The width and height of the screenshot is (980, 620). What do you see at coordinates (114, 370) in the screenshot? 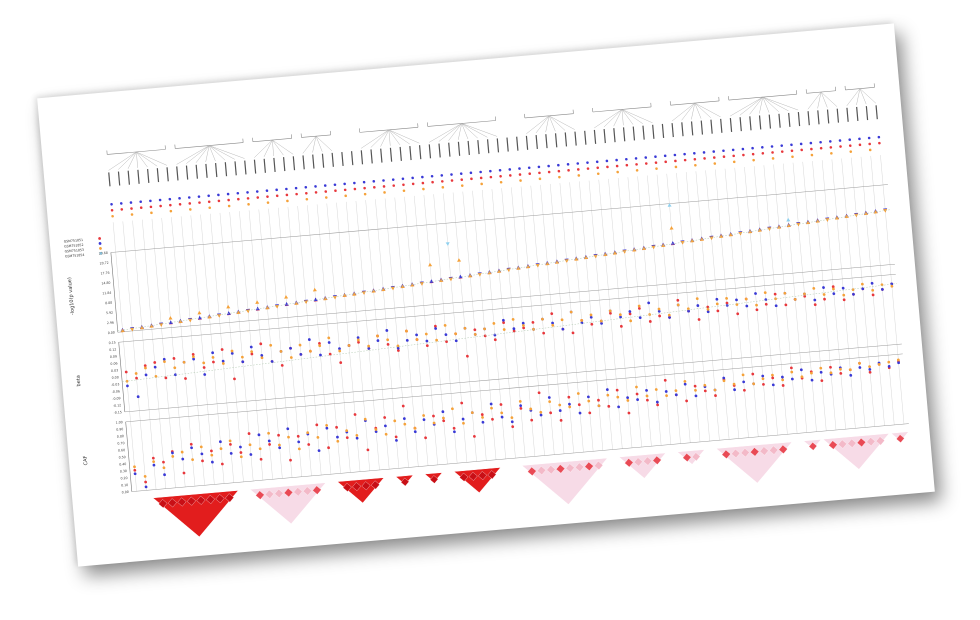
I see `y-tick-label: 0.03` at bounding box center [114, 370].